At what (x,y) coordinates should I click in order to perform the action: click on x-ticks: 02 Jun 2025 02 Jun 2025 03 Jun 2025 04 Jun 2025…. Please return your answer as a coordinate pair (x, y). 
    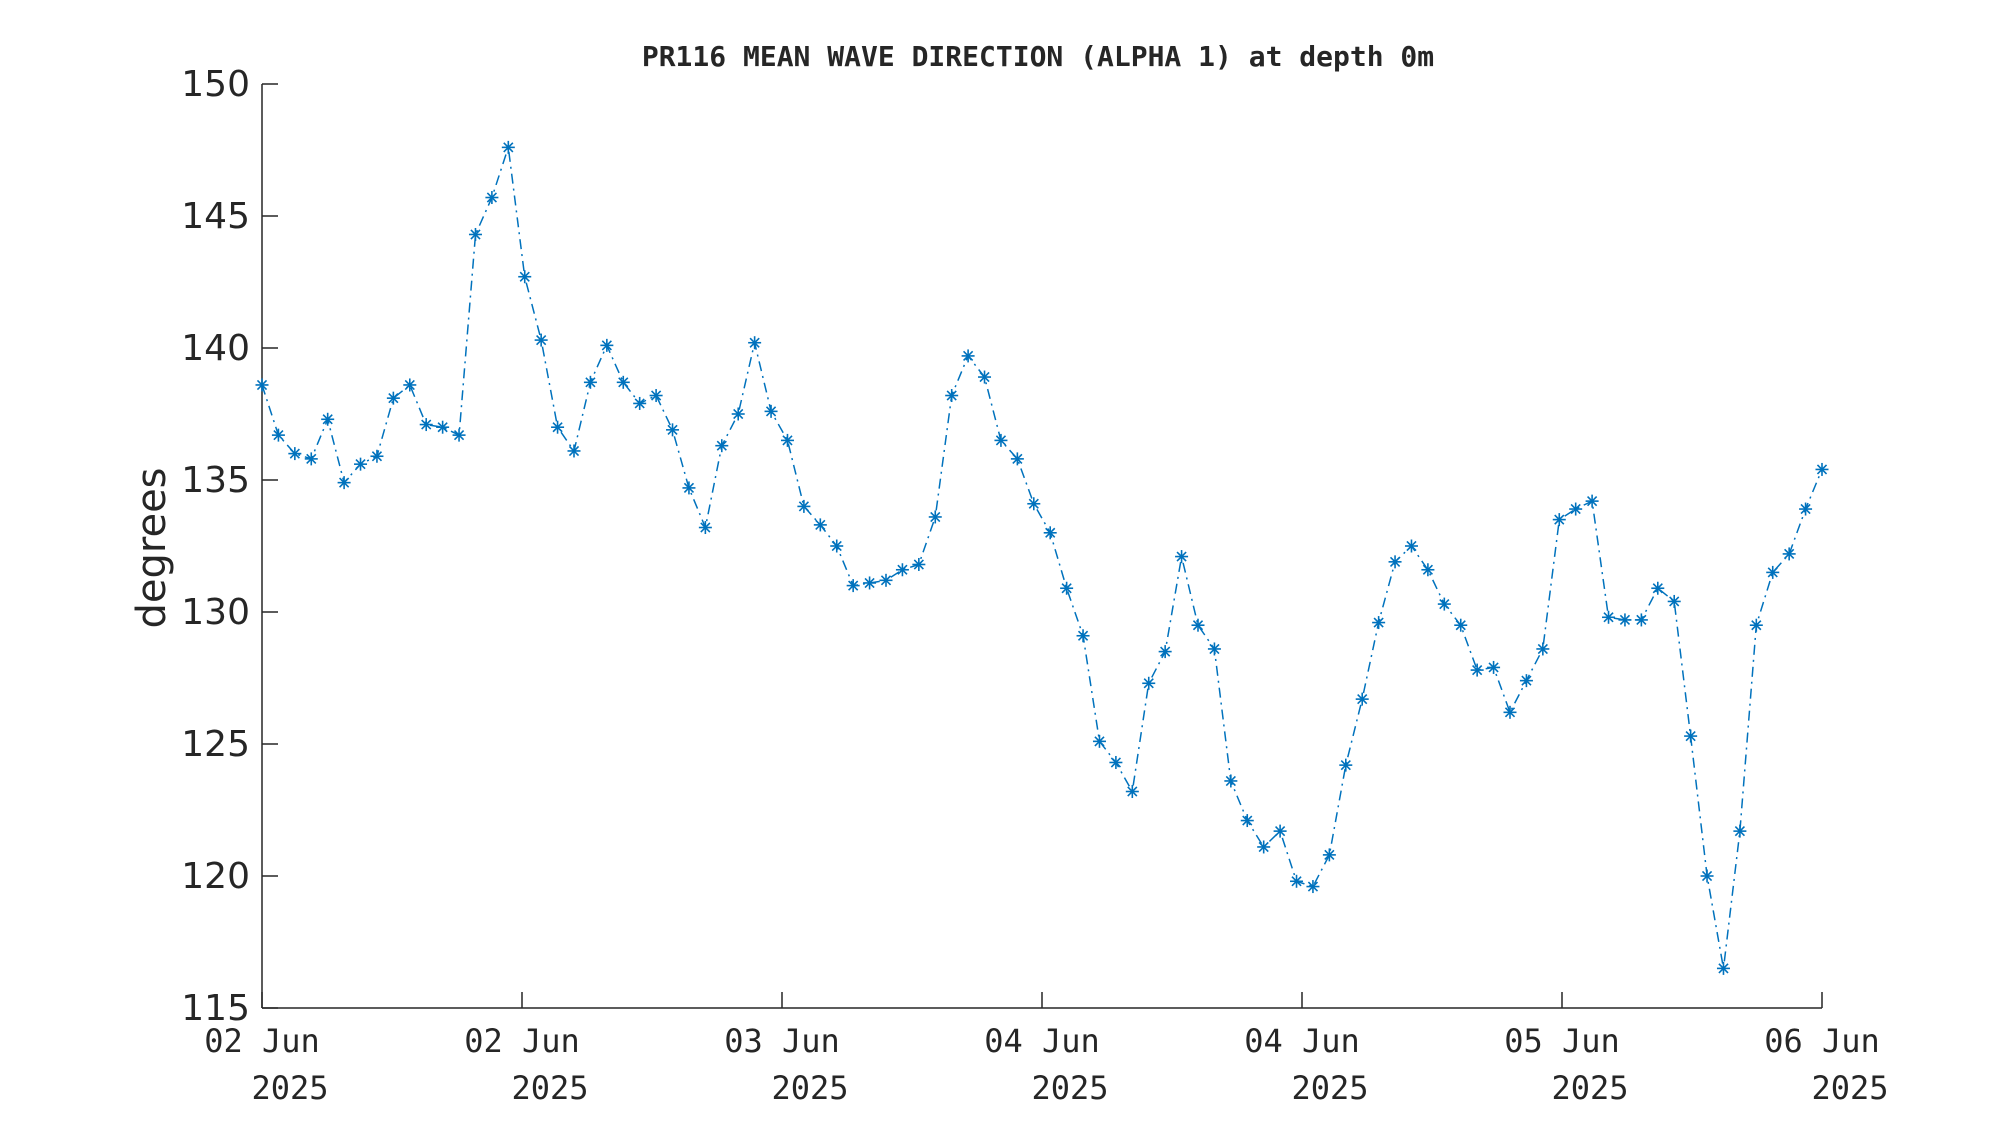
    Looking at the image, I should click on (1046, 1049).